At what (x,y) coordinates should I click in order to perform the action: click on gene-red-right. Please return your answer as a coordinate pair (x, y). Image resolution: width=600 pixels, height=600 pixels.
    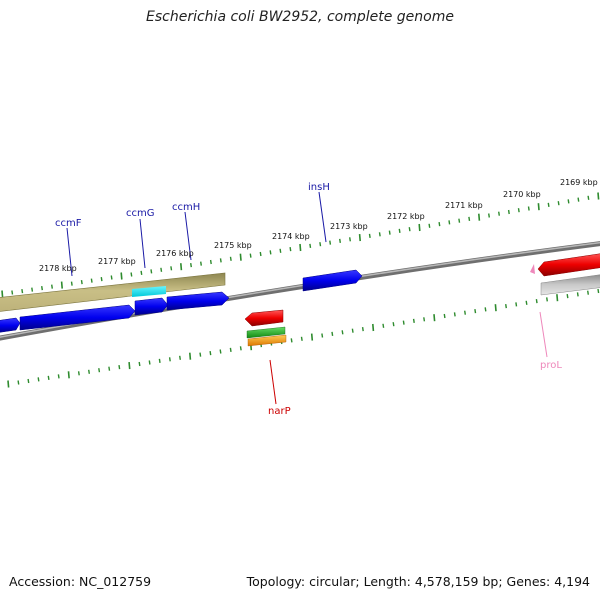
    Looking at the image, I should click on (568, 265).